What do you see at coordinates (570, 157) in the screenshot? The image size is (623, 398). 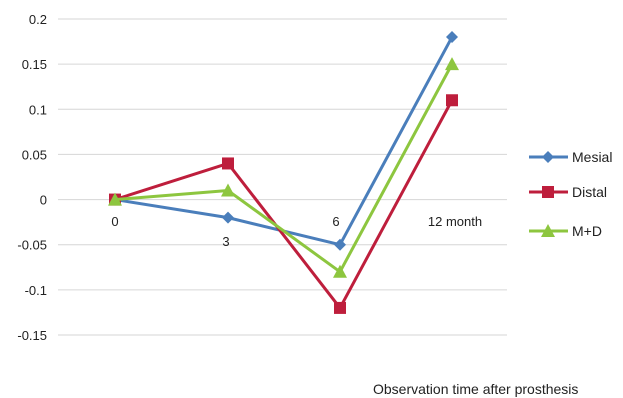 I see `legend-item-mesial: Mesial` at bounding box center [570, 157].